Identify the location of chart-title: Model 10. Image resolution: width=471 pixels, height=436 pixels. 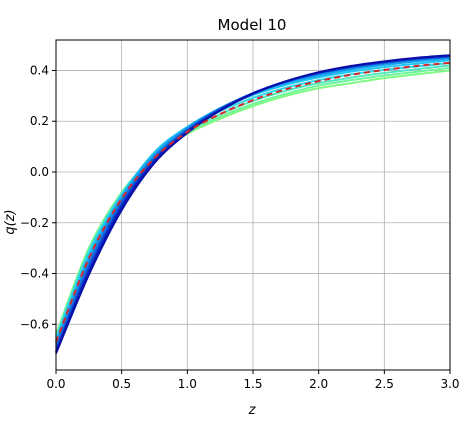
(252, 25).